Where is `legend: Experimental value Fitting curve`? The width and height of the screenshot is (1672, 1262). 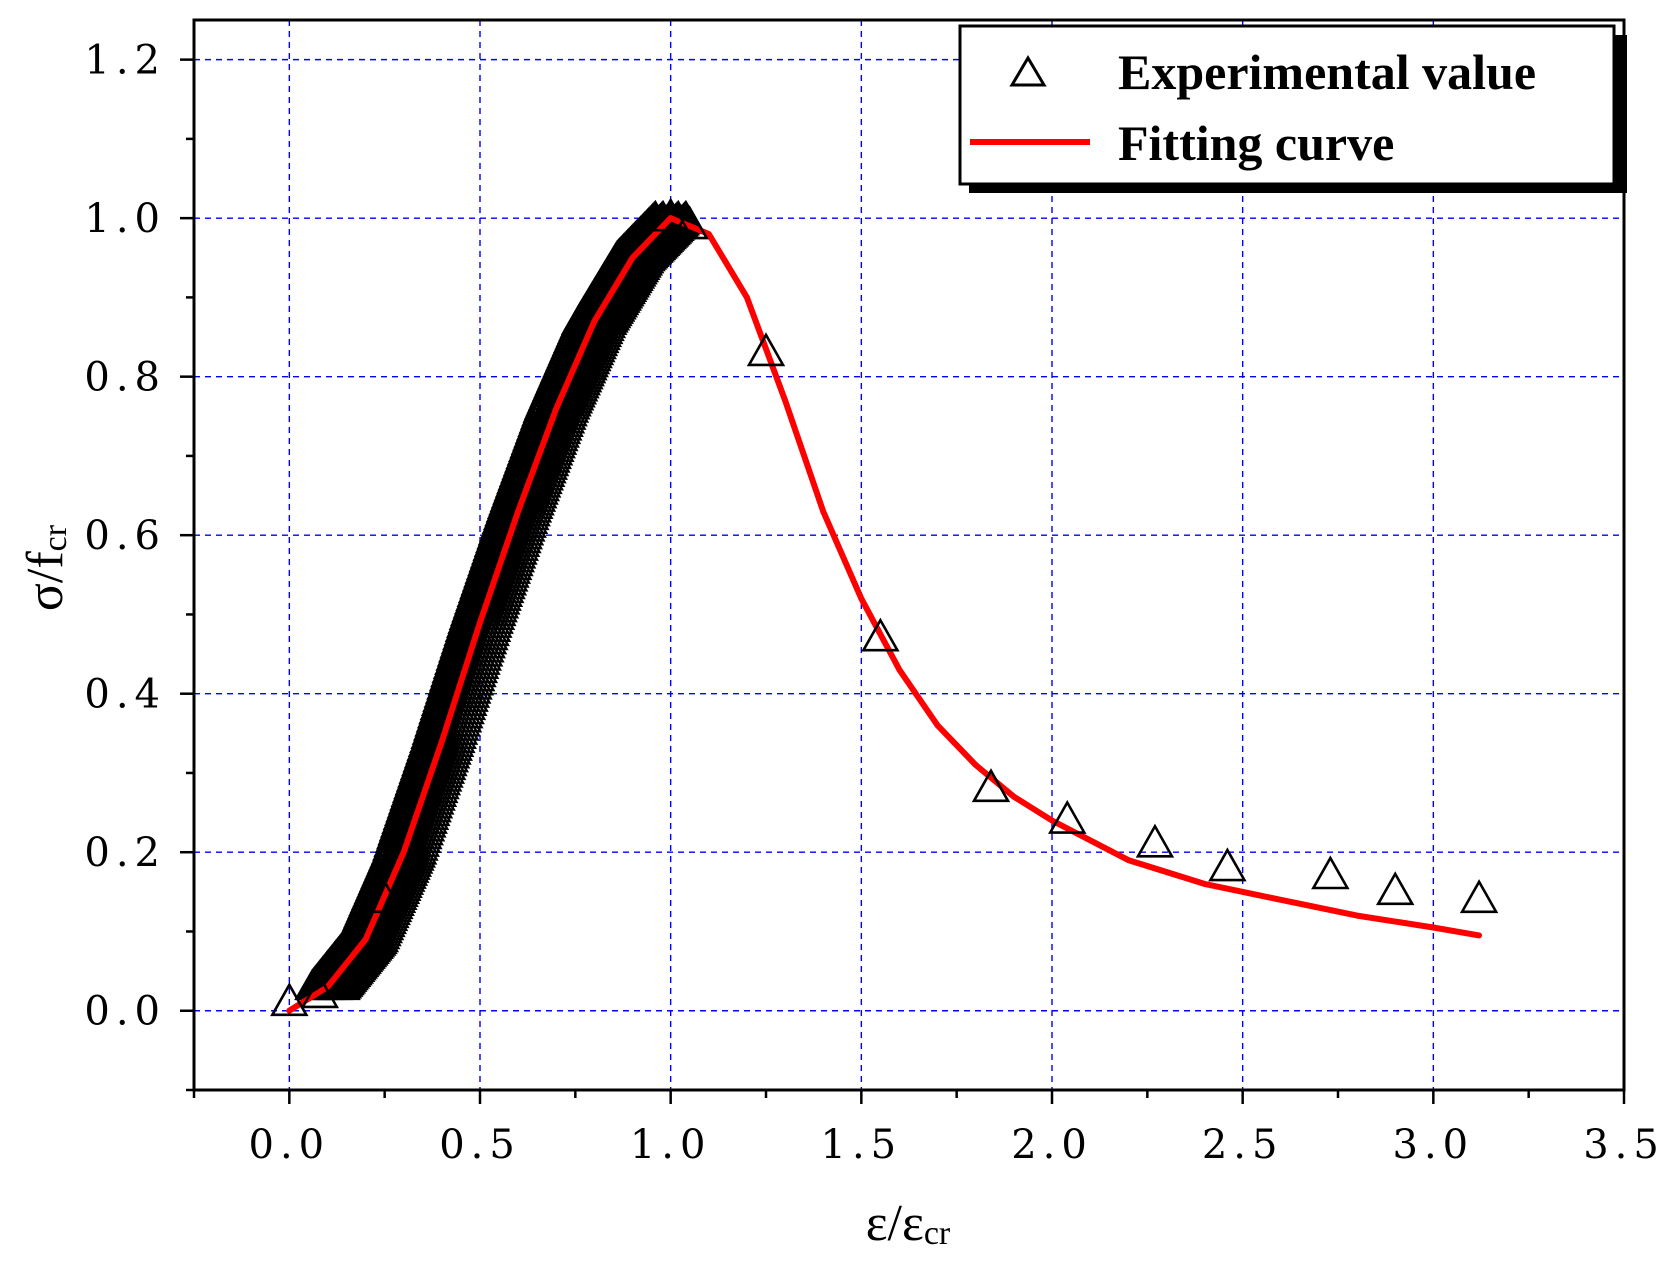
legend: Experimental value Fitting curve is located at coordinates (1292, 108).